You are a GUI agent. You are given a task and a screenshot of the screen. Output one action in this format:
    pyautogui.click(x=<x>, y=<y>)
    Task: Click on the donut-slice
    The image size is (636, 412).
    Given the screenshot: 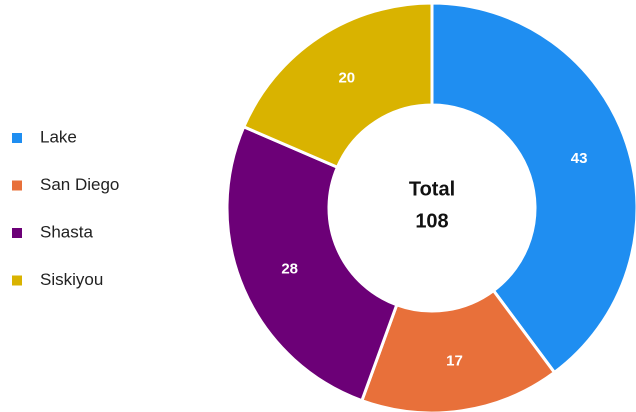 What is the action you would take?
    pyautogui.click(x=337, y=85)
    